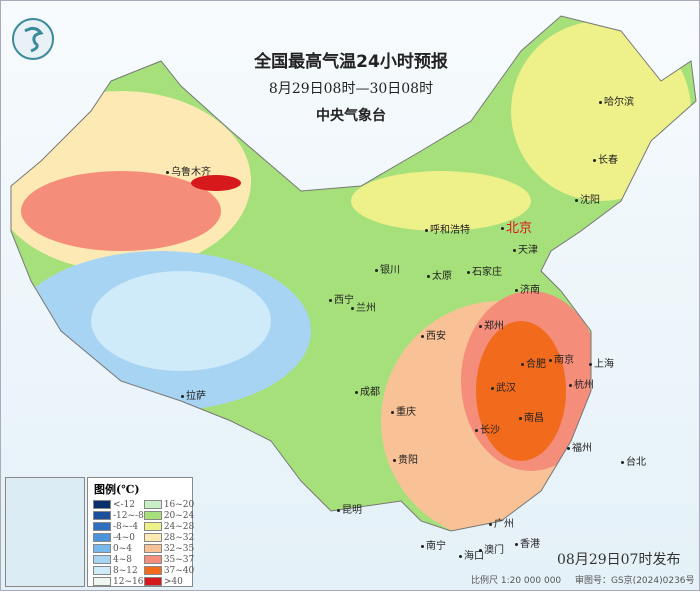 This screenshot has width=700, height=592. I want to click on city-label: 福州, so click(579, 446).